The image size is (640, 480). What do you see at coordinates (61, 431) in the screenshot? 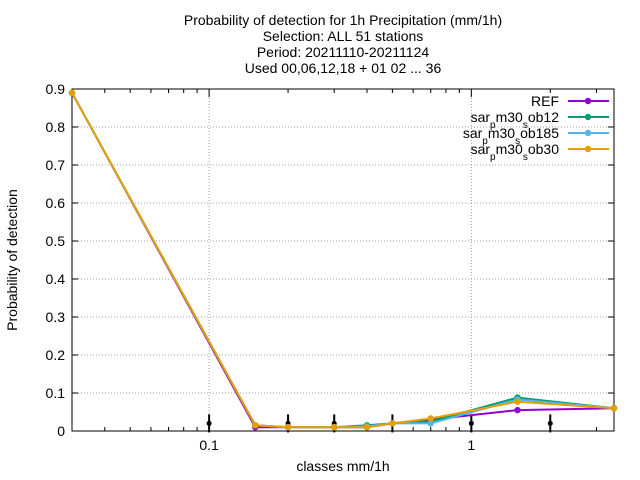
I see `y-tick-label: 0` at bounding box center [61, 431].